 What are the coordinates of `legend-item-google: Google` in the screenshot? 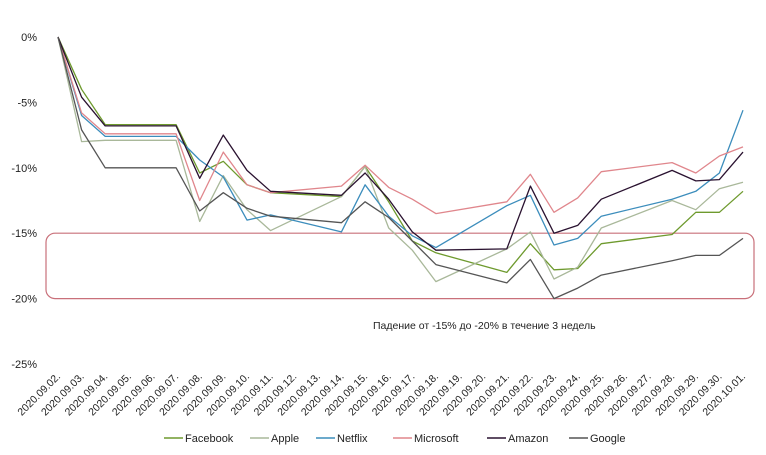 It's located at (597, 439).